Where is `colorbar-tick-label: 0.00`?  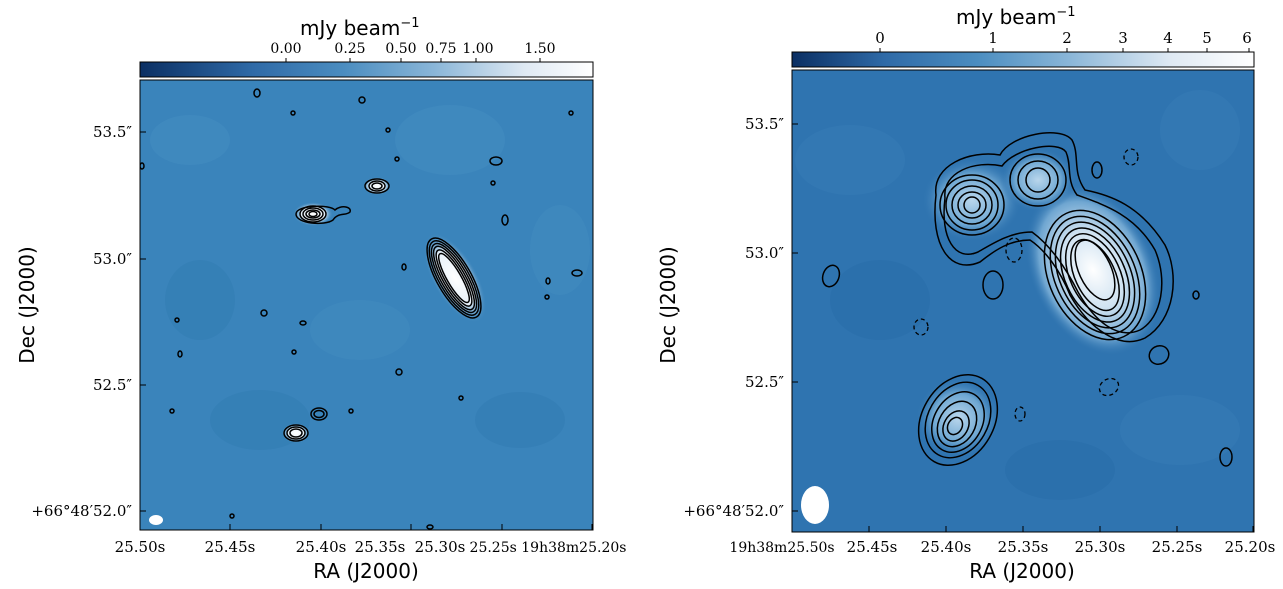
colorbar-tick-label: 0.00 is located at coordinates (285, 49).